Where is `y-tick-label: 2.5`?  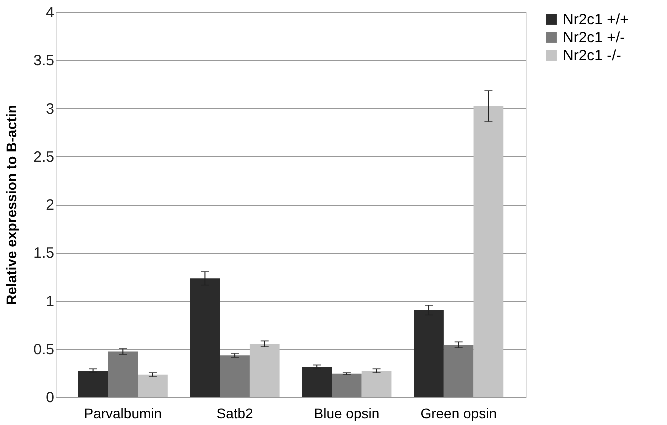
y-tick-label: 2.5 is located at coordinates (44, 157).